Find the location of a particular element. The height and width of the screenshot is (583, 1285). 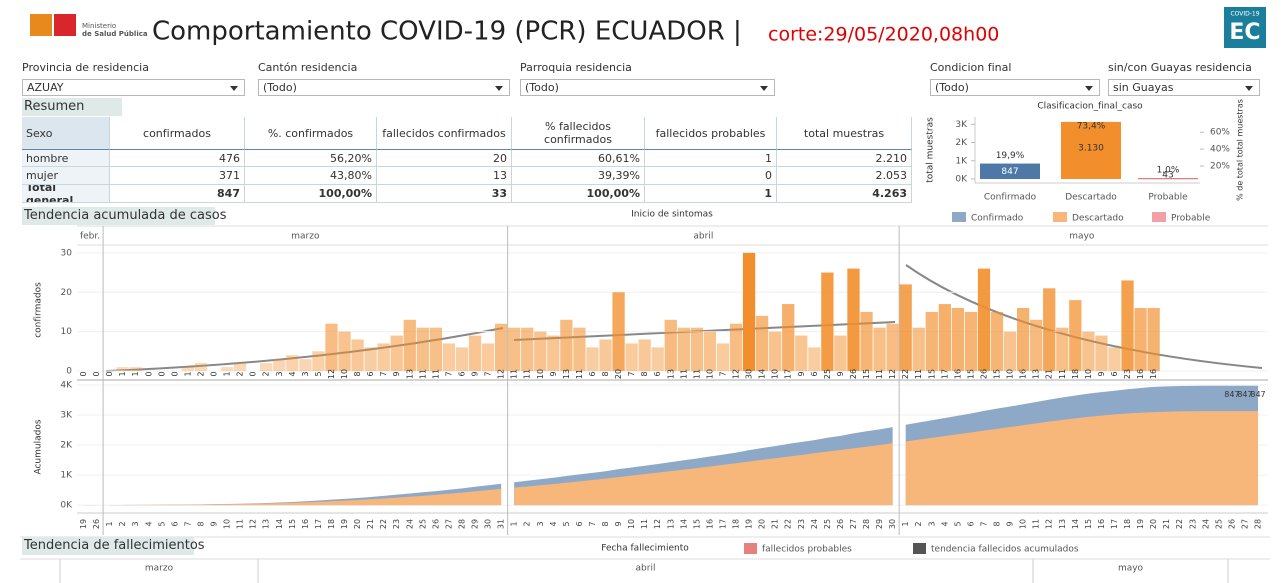

bar-value-label: 12 is located at coordinates (736, 374).